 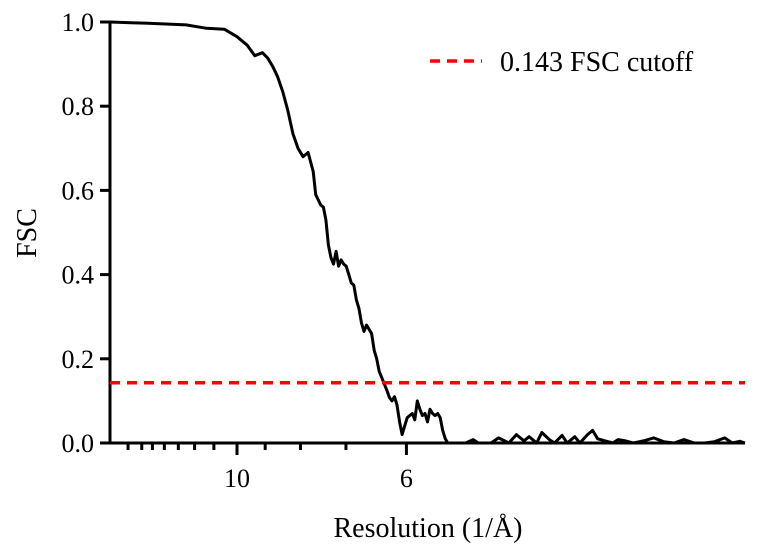 What do you see at coordinates (406, 478) in the screenshot?
I see `x-tick-label: 6` at bounding box center [406, 478].